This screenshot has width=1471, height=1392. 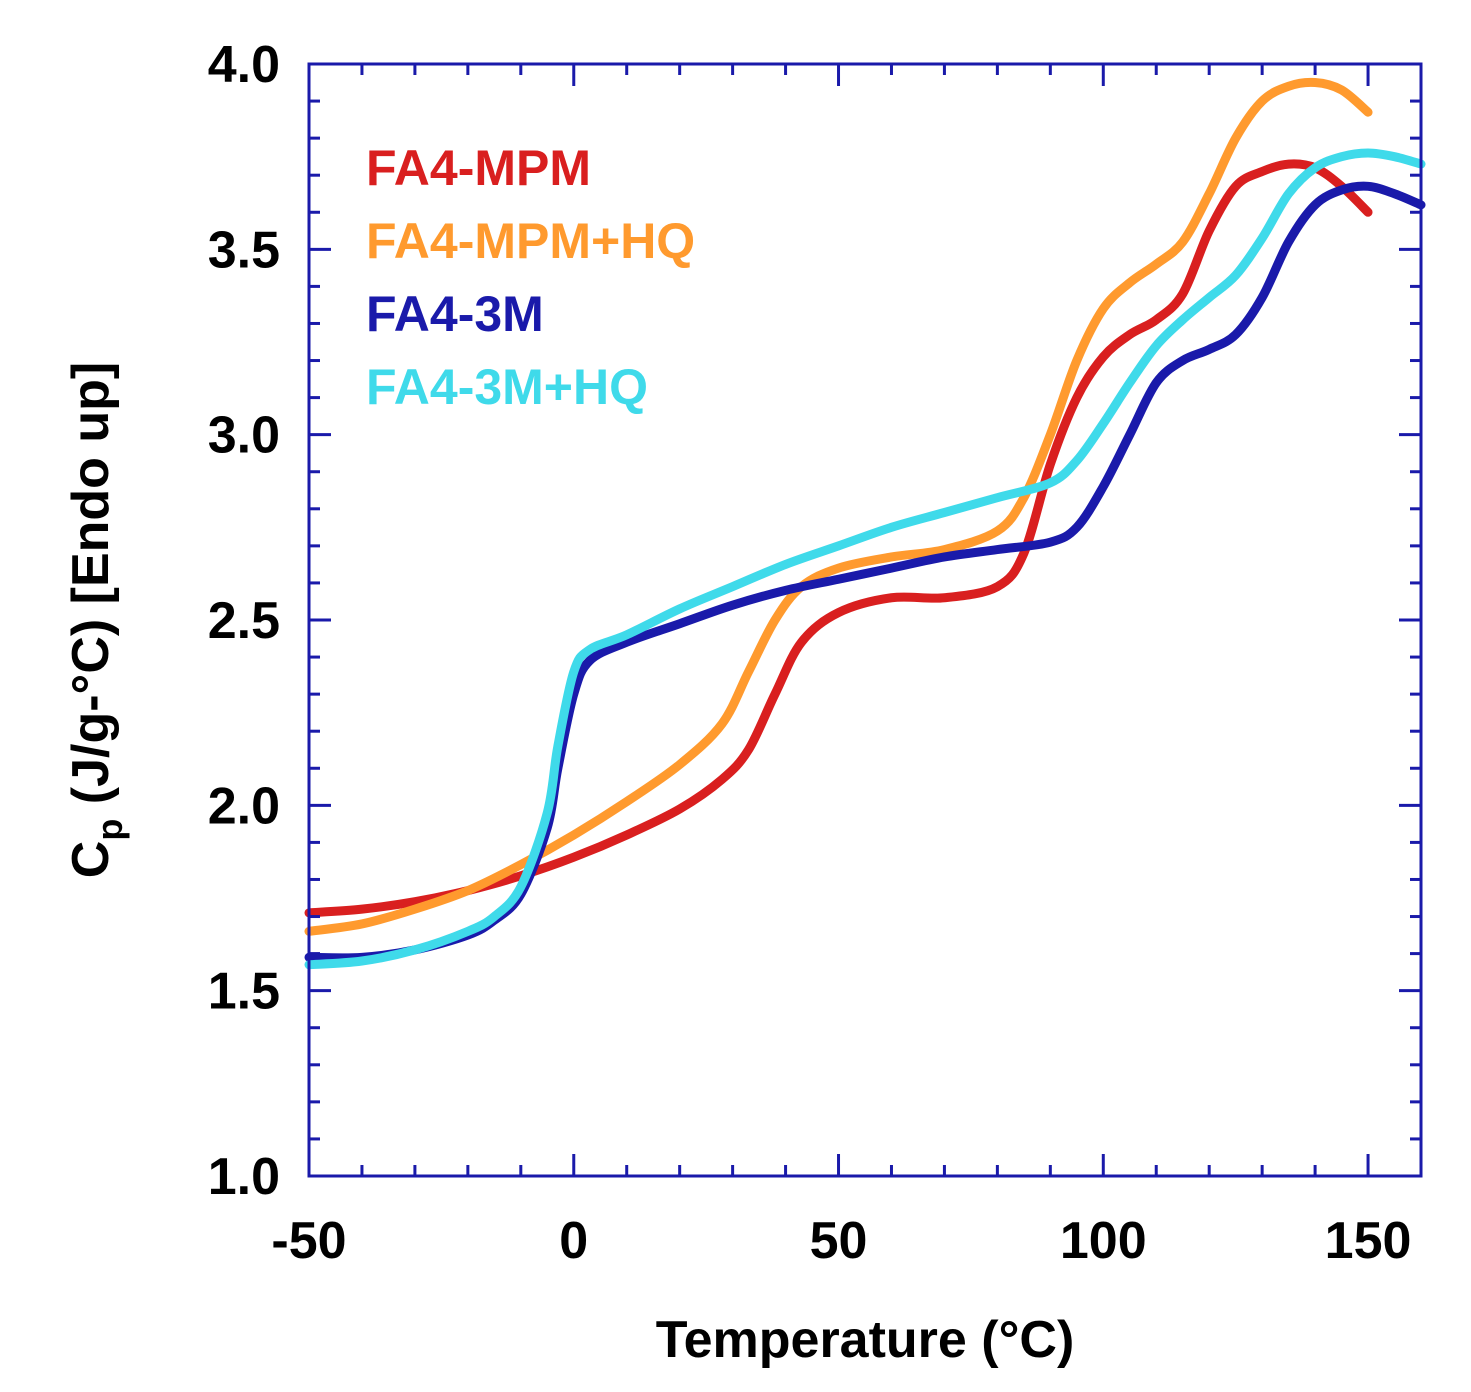 I want to click on y-tick-label: 3.5, so click(x=244, y=250).